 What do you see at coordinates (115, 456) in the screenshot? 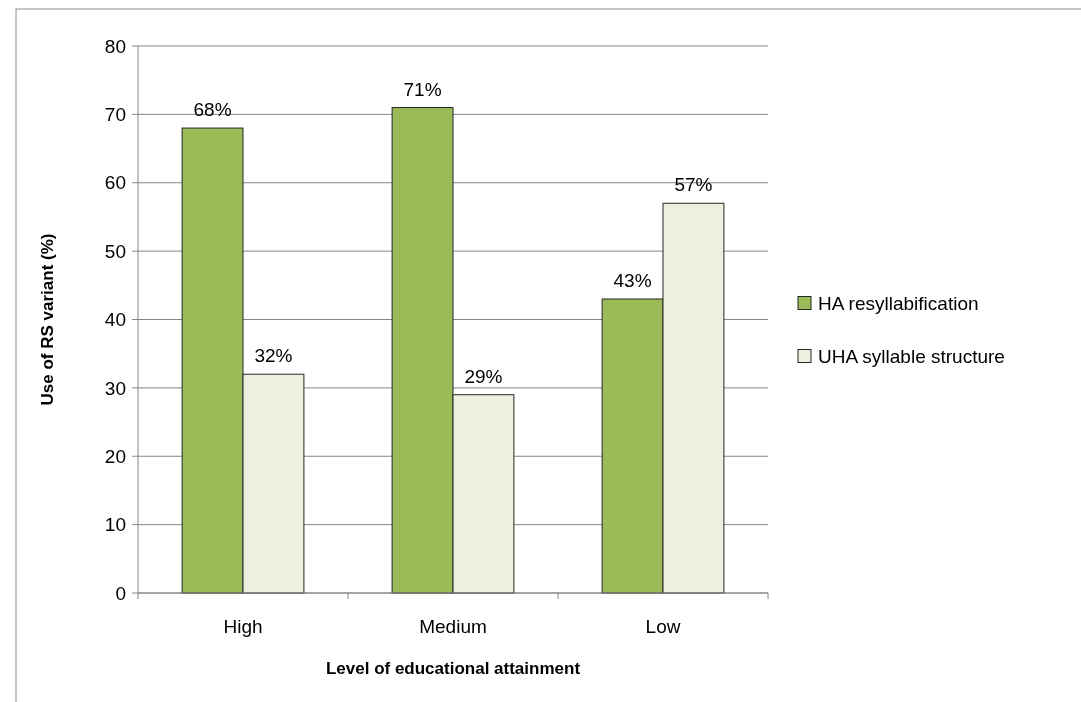
I see `y-tick-label: 20` at bounding box center [115, 456].